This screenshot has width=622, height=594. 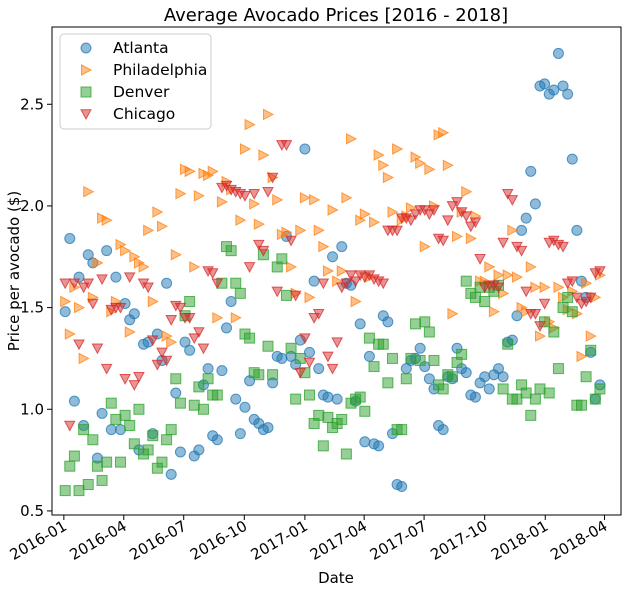 I want to click on y-tick-label: 2.5, so click(x=32, y=104).